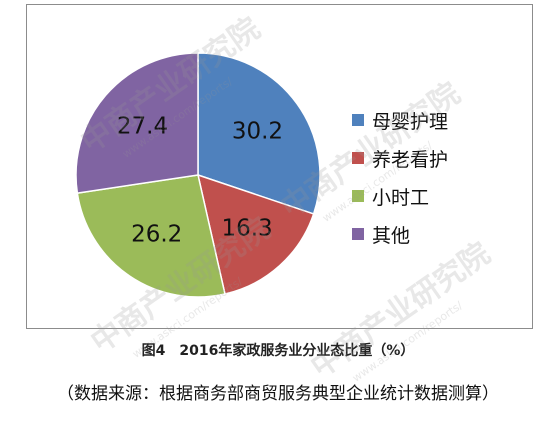  What do you see at coordinates (278, 351) in the screenshot?
I see `figure-caption: 图4 2016年家政服务业分业态比重（%）` at bounding box center [278, 351].